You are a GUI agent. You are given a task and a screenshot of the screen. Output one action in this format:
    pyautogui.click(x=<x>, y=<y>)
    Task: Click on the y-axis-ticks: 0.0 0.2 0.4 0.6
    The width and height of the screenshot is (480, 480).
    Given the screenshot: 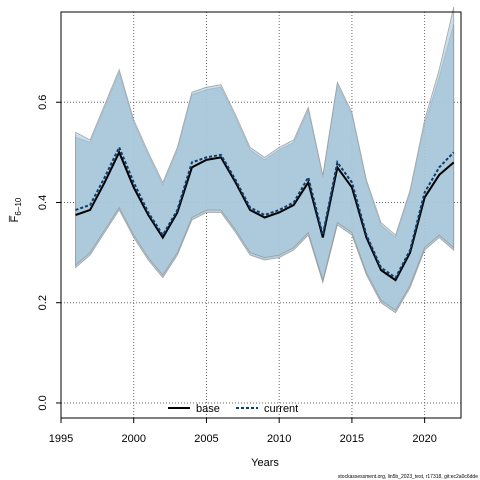 What is the action you would take?
    pyautogui.click(x=49, y=253)
    